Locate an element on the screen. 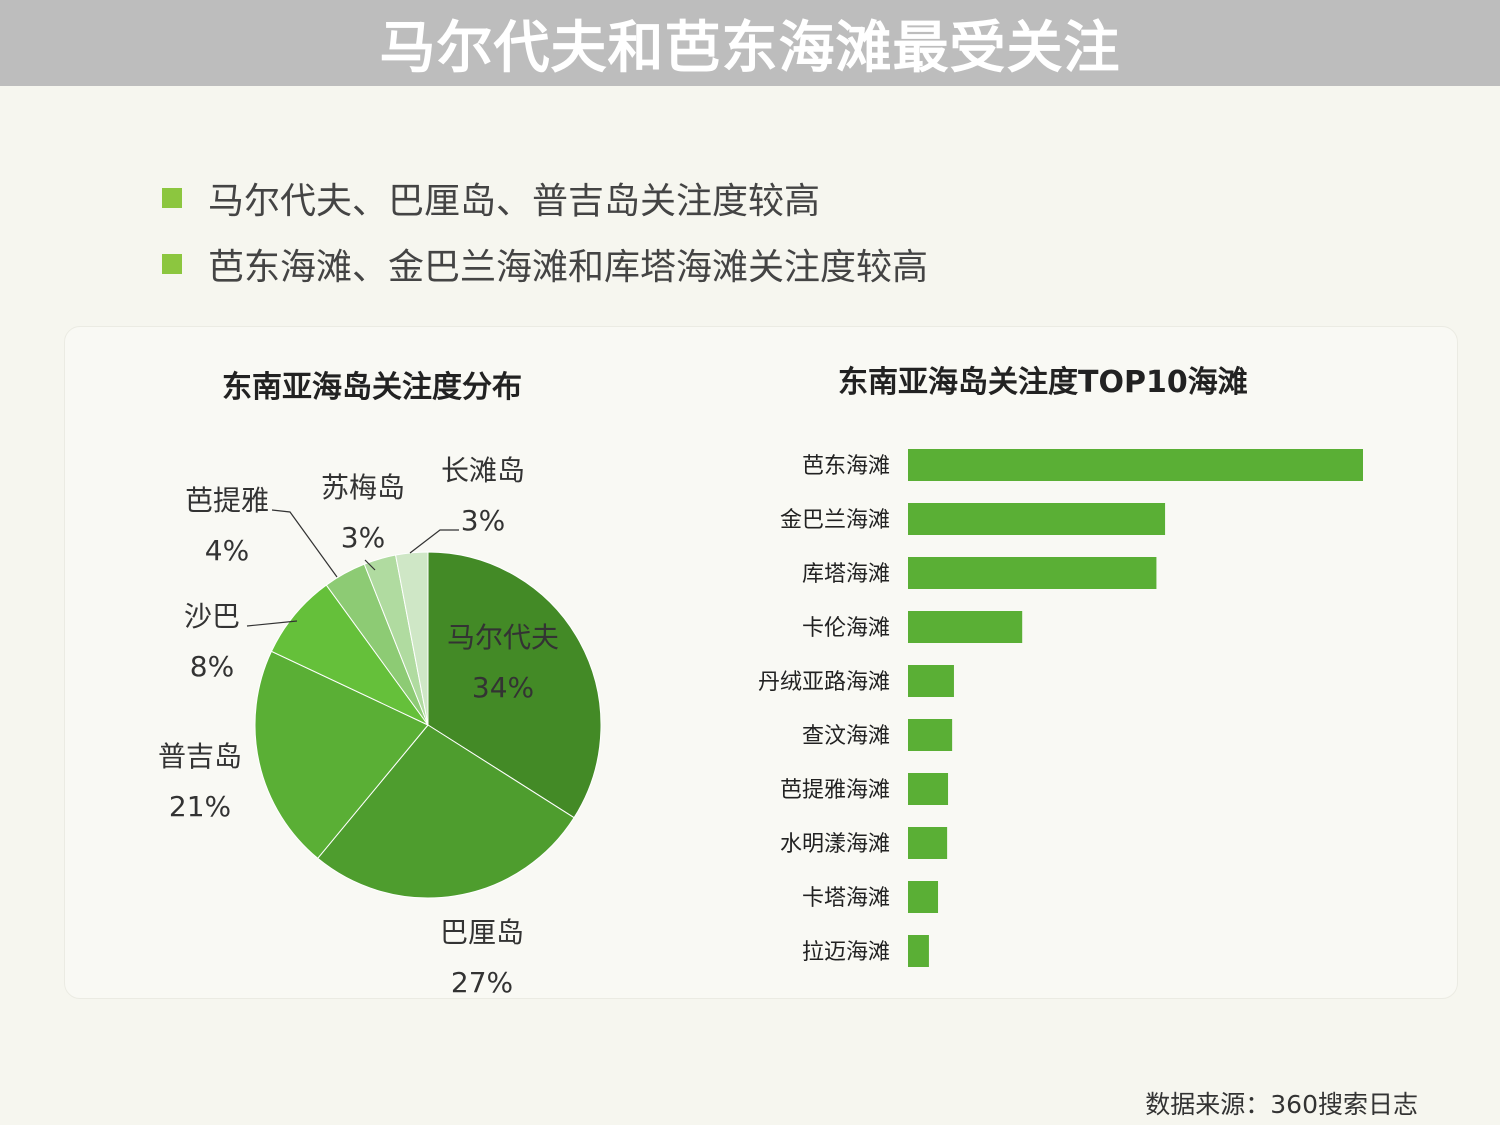 The image size is (1500, 1125). bar-category-label: 卡伦海滩 is located at coordinates (846, 628).